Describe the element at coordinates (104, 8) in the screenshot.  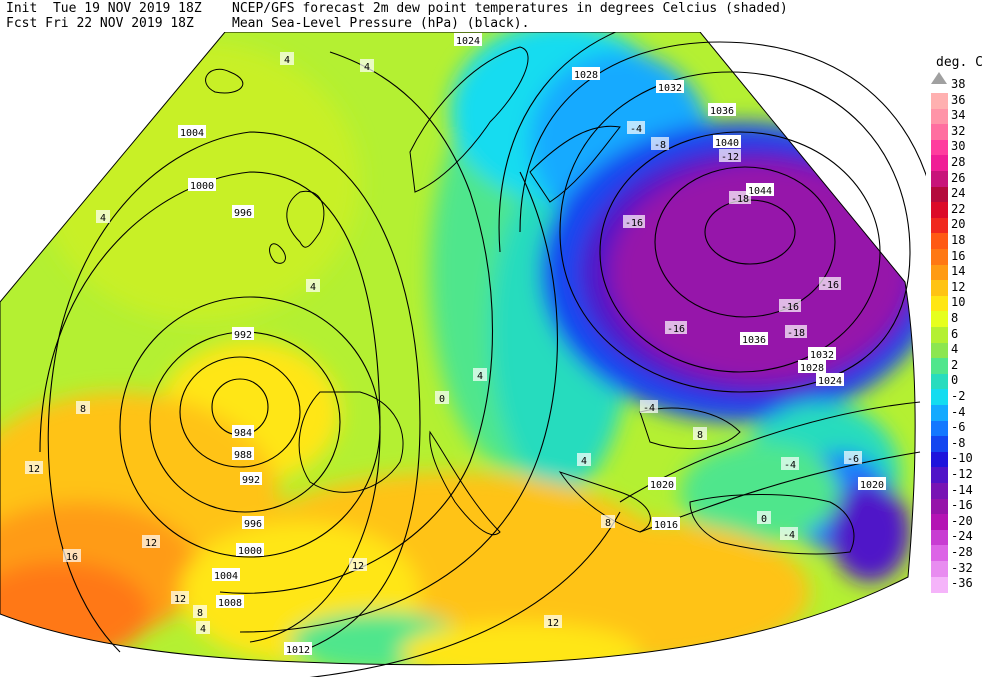
I see `init-time: Init Tue 19 NOV 2019 18Z` at that location.